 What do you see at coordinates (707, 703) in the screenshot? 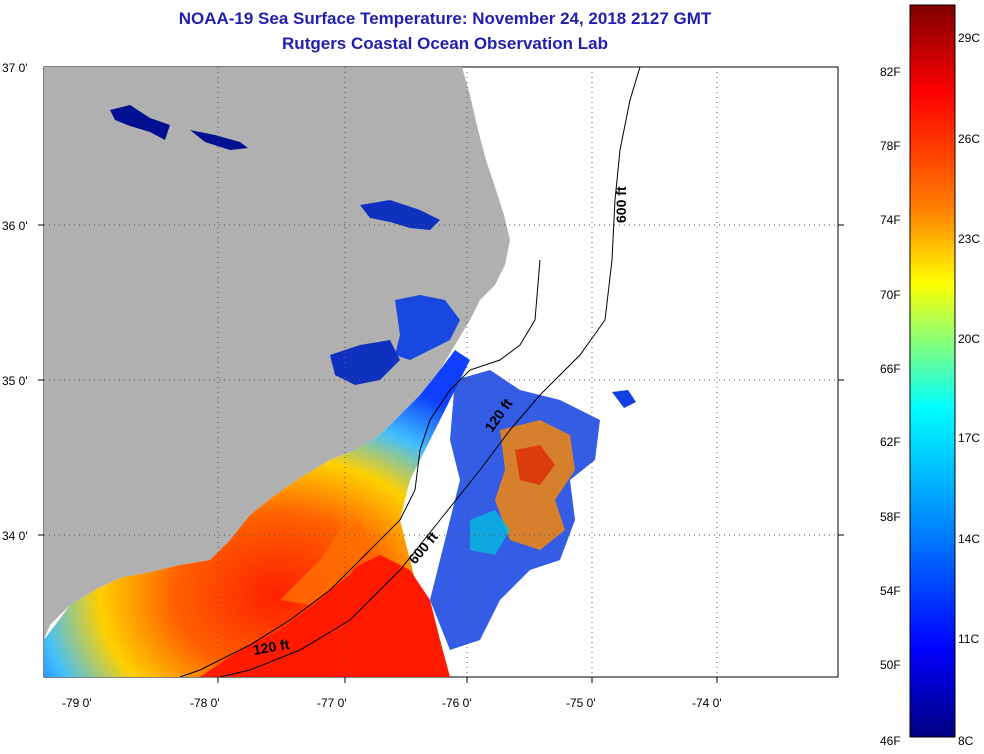
I see `lon-label-74: -74 0'` at bounding box center [707, 703].